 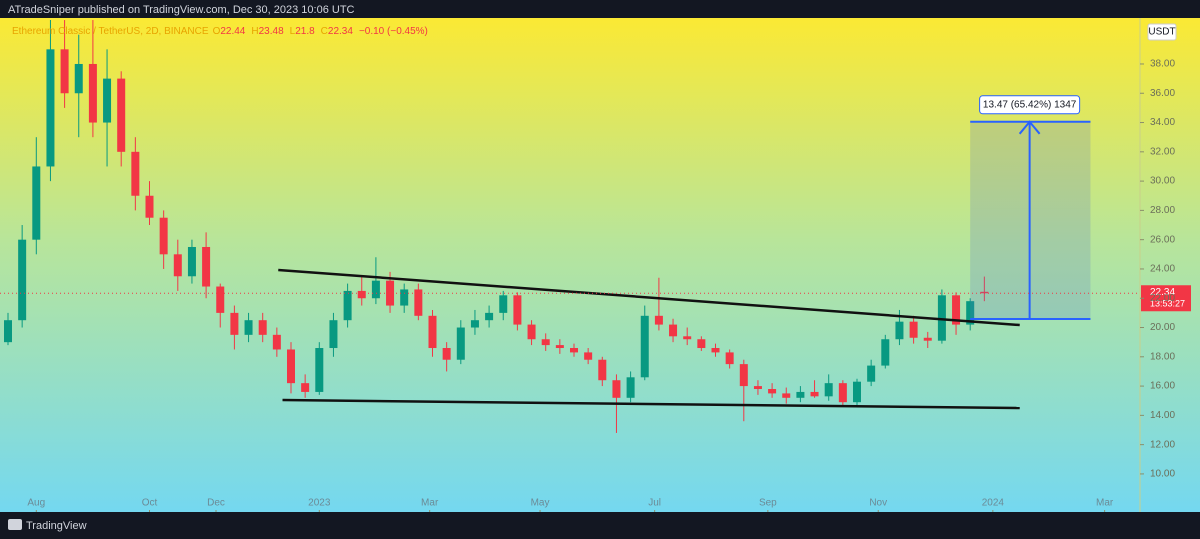 I want to click on currency-box, so click(x=1162, y=32).